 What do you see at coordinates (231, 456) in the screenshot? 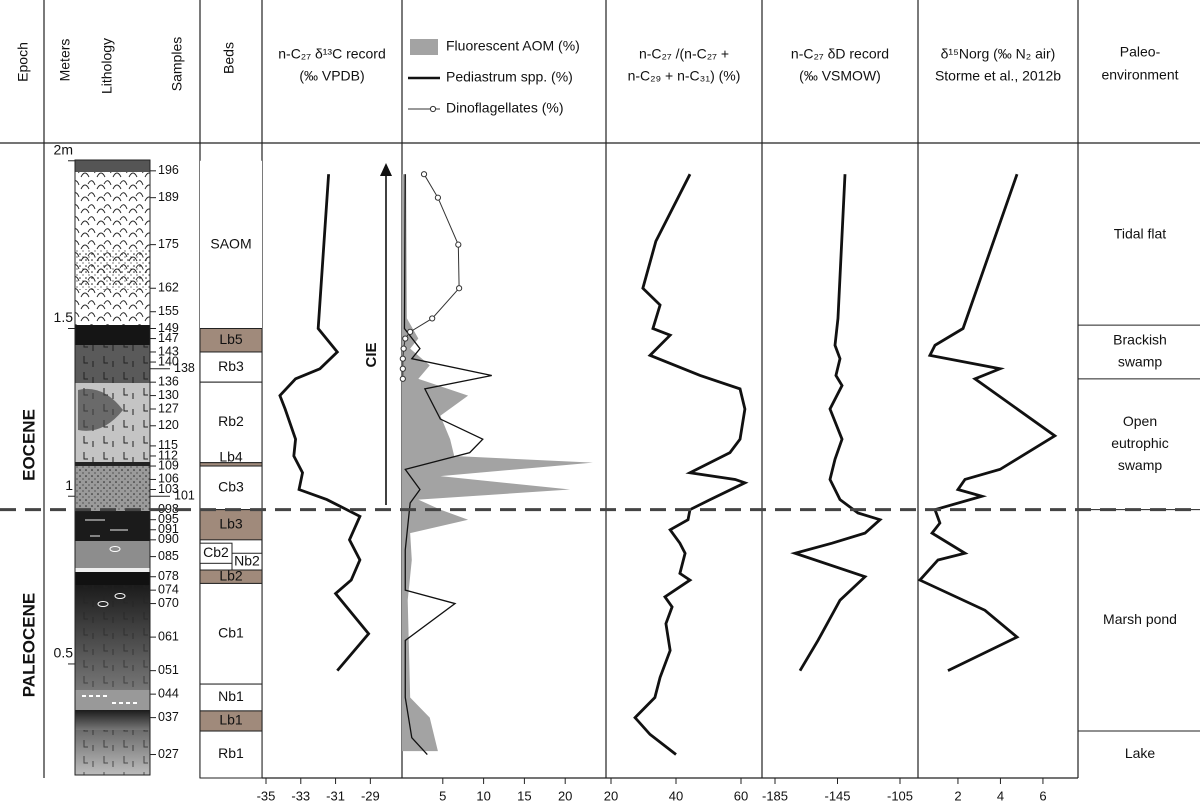
I see `bed-label: Lb4` at bounding box center [231, 456].